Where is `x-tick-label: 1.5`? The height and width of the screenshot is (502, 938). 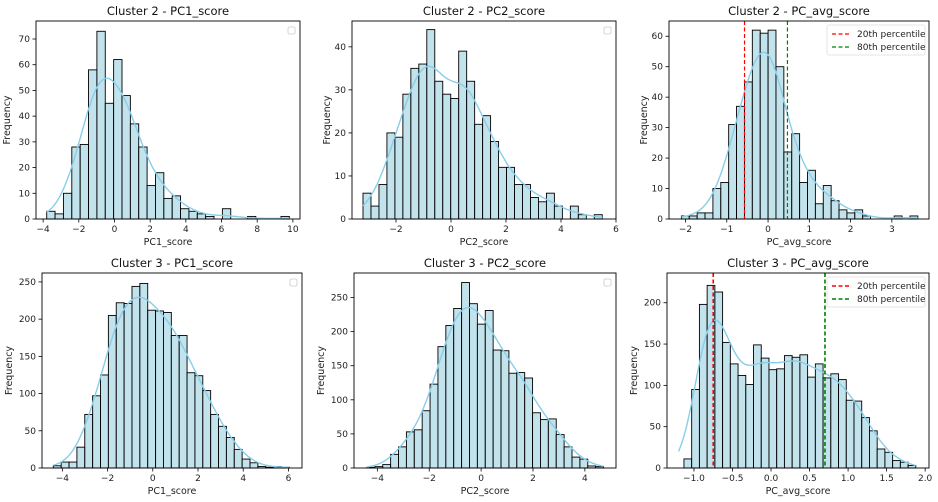
x-tick-label: 1.5 is located at coordinates (886, 479).